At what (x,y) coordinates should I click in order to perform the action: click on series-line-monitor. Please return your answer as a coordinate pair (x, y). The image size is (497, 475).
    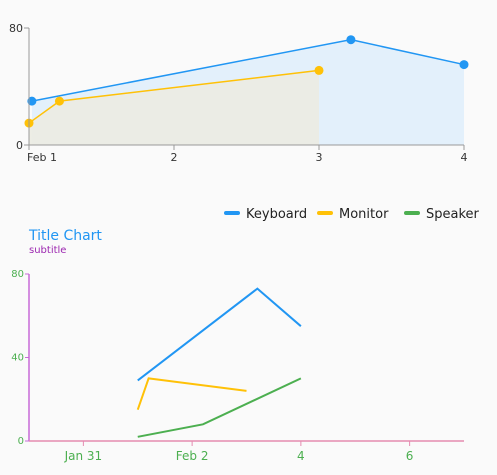
    Looking at the image, I should click on (191, 394).